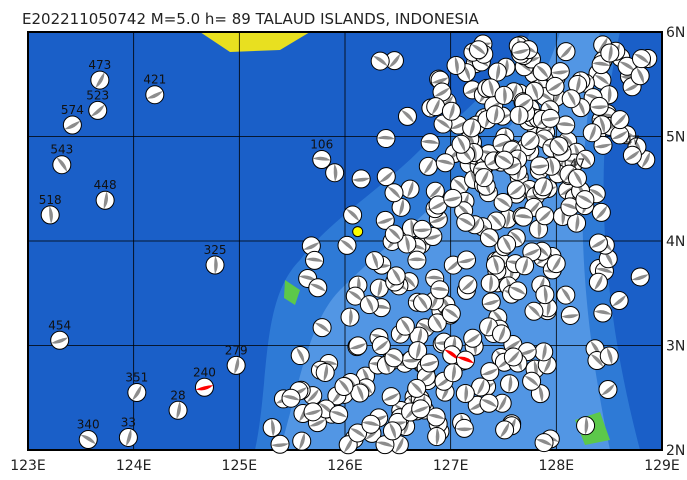  Describe the element at coordinates (321, 144) in the screenshot. I see `event-label: 106` at that location.